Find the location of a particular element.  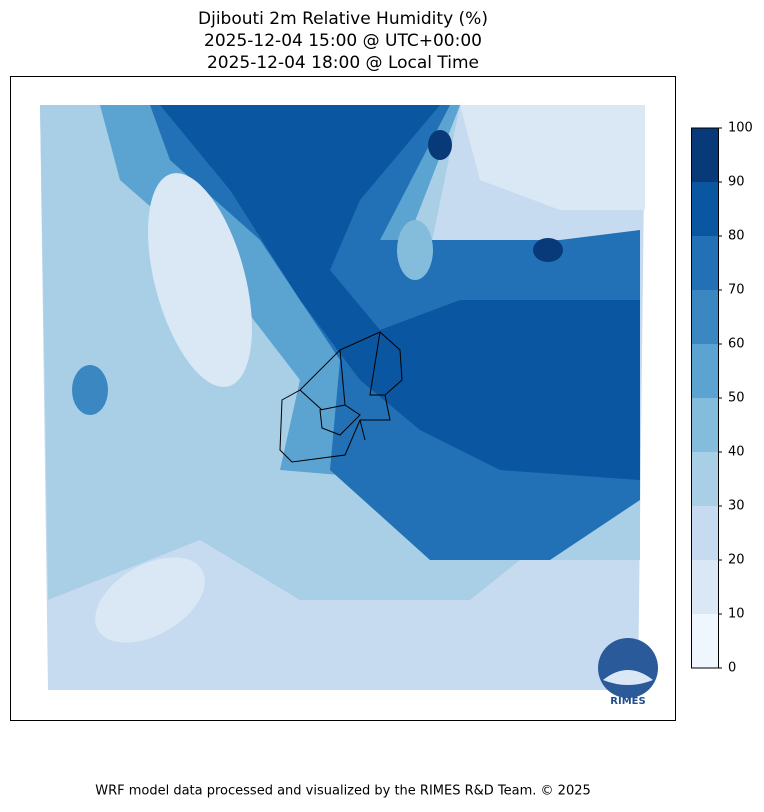

colorbar-tick-label: 10 is located at coordinates (736, 614).